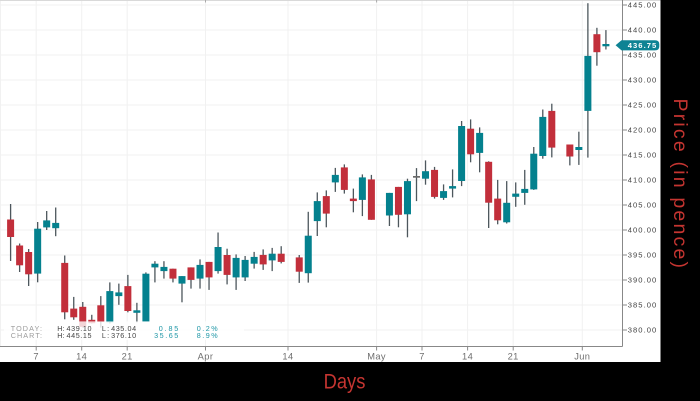  What do you see at coordinates (642, 280) in the screenshot?
I see `svg-text: 390.00` at bounding box center [642, 280].